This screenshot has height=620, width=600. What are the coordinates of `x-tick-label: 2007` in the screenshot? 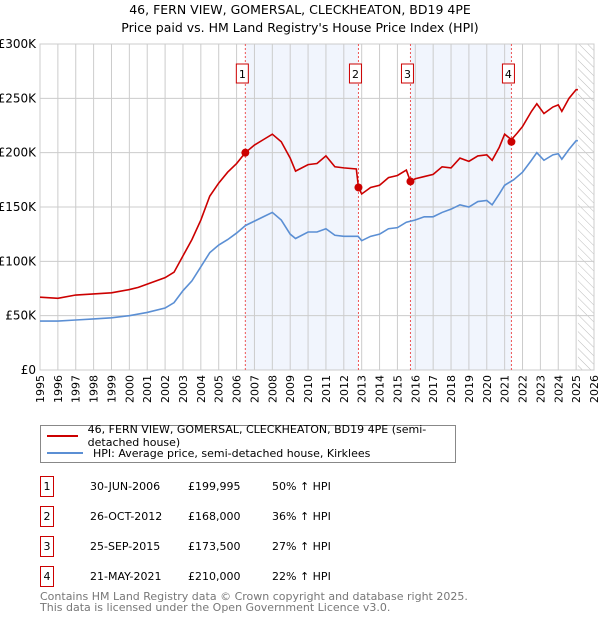 It's located at (254, 389).